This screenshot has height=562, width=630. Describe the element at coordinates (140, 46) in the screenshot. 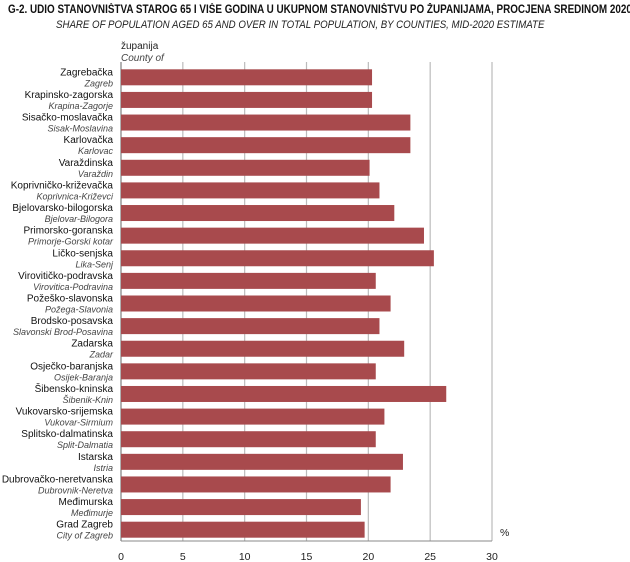

I see `category-axis-label: županija` at that location.